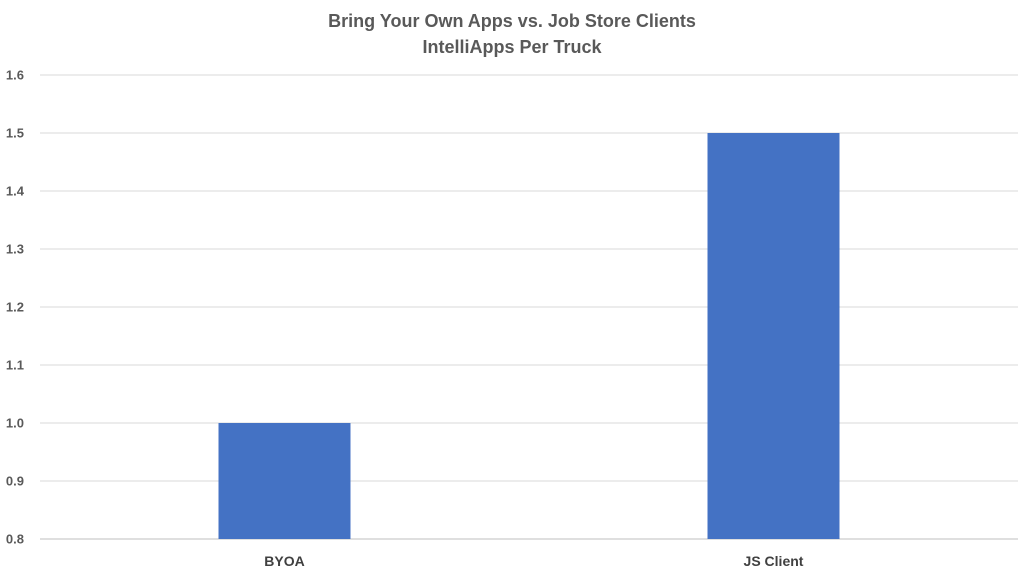 The width and height of the screenshot is (1024, 574). I want to click on y-tick-label: 1.2, so click(15, 307).